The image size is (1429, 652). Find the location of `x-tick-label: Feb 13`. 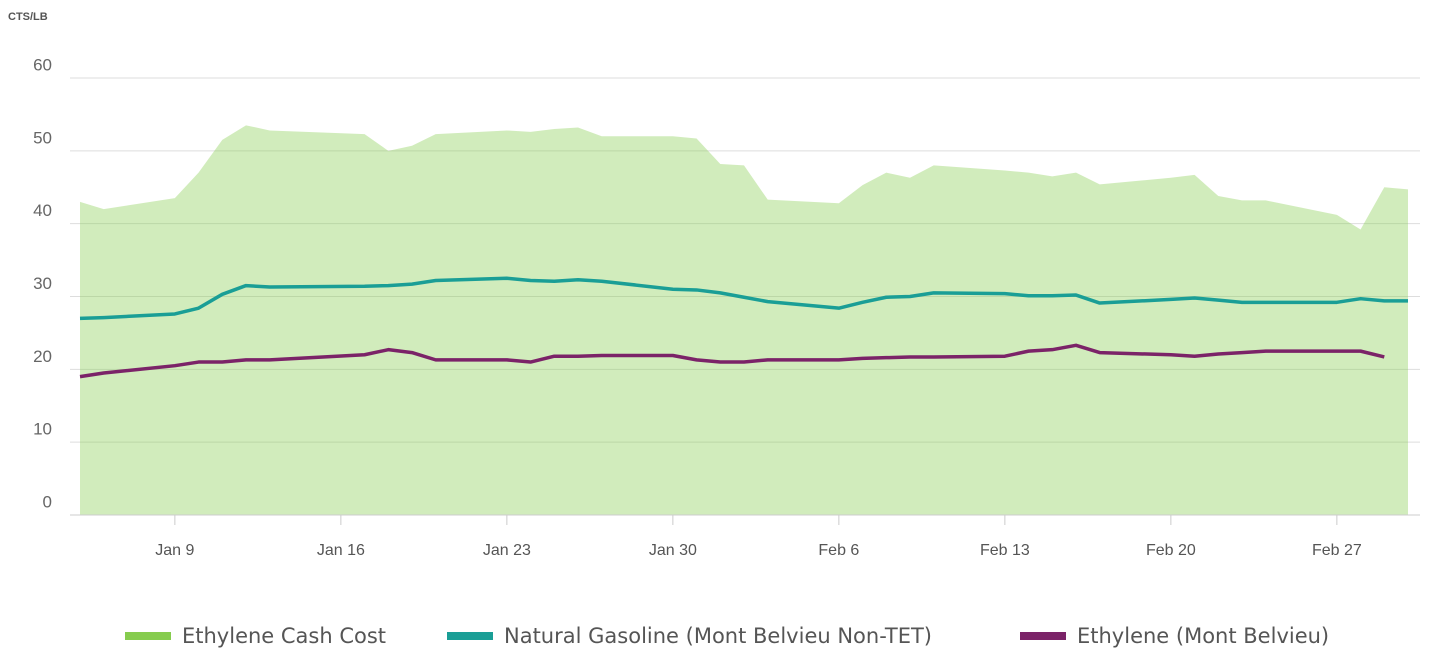

x-tick-label: Feb 13 is located at coordinates (1005, 550).